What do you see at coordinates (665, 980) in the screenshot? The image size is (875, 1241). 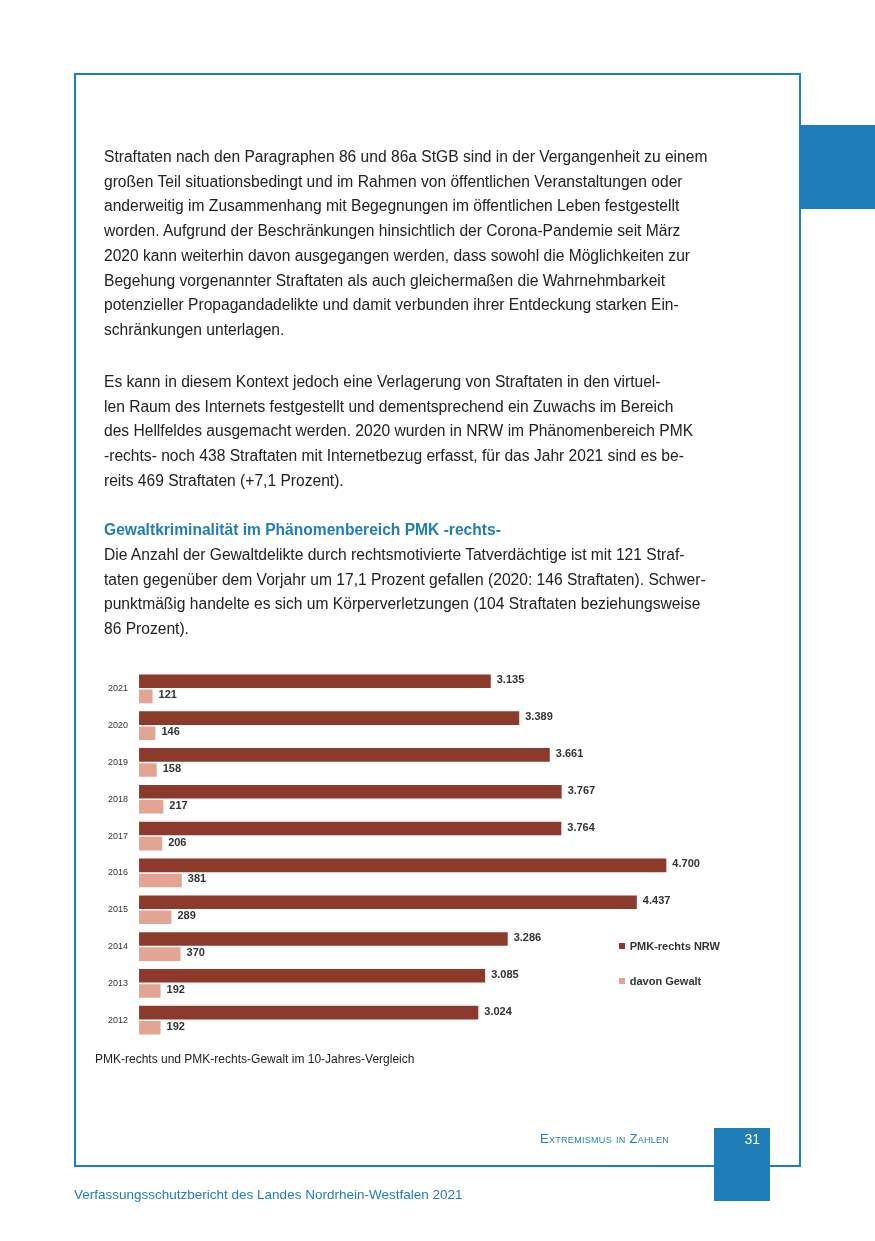 I see `legend-label: davon Gewalt` at bounding box center [665, 980].